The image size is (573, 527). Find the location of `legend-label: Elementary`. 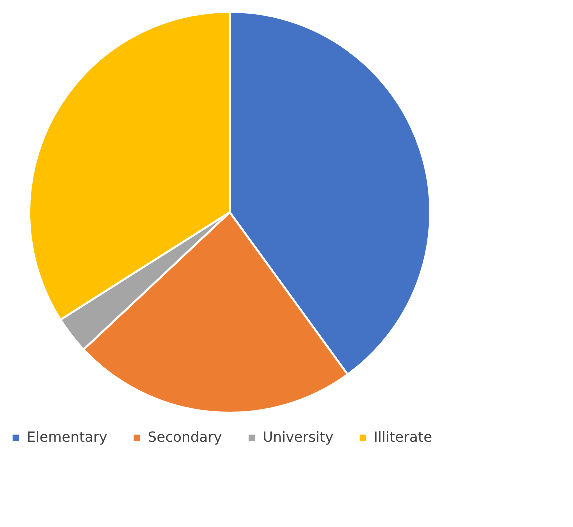

legend-label: Elementary is located at coordinates (67, 438).